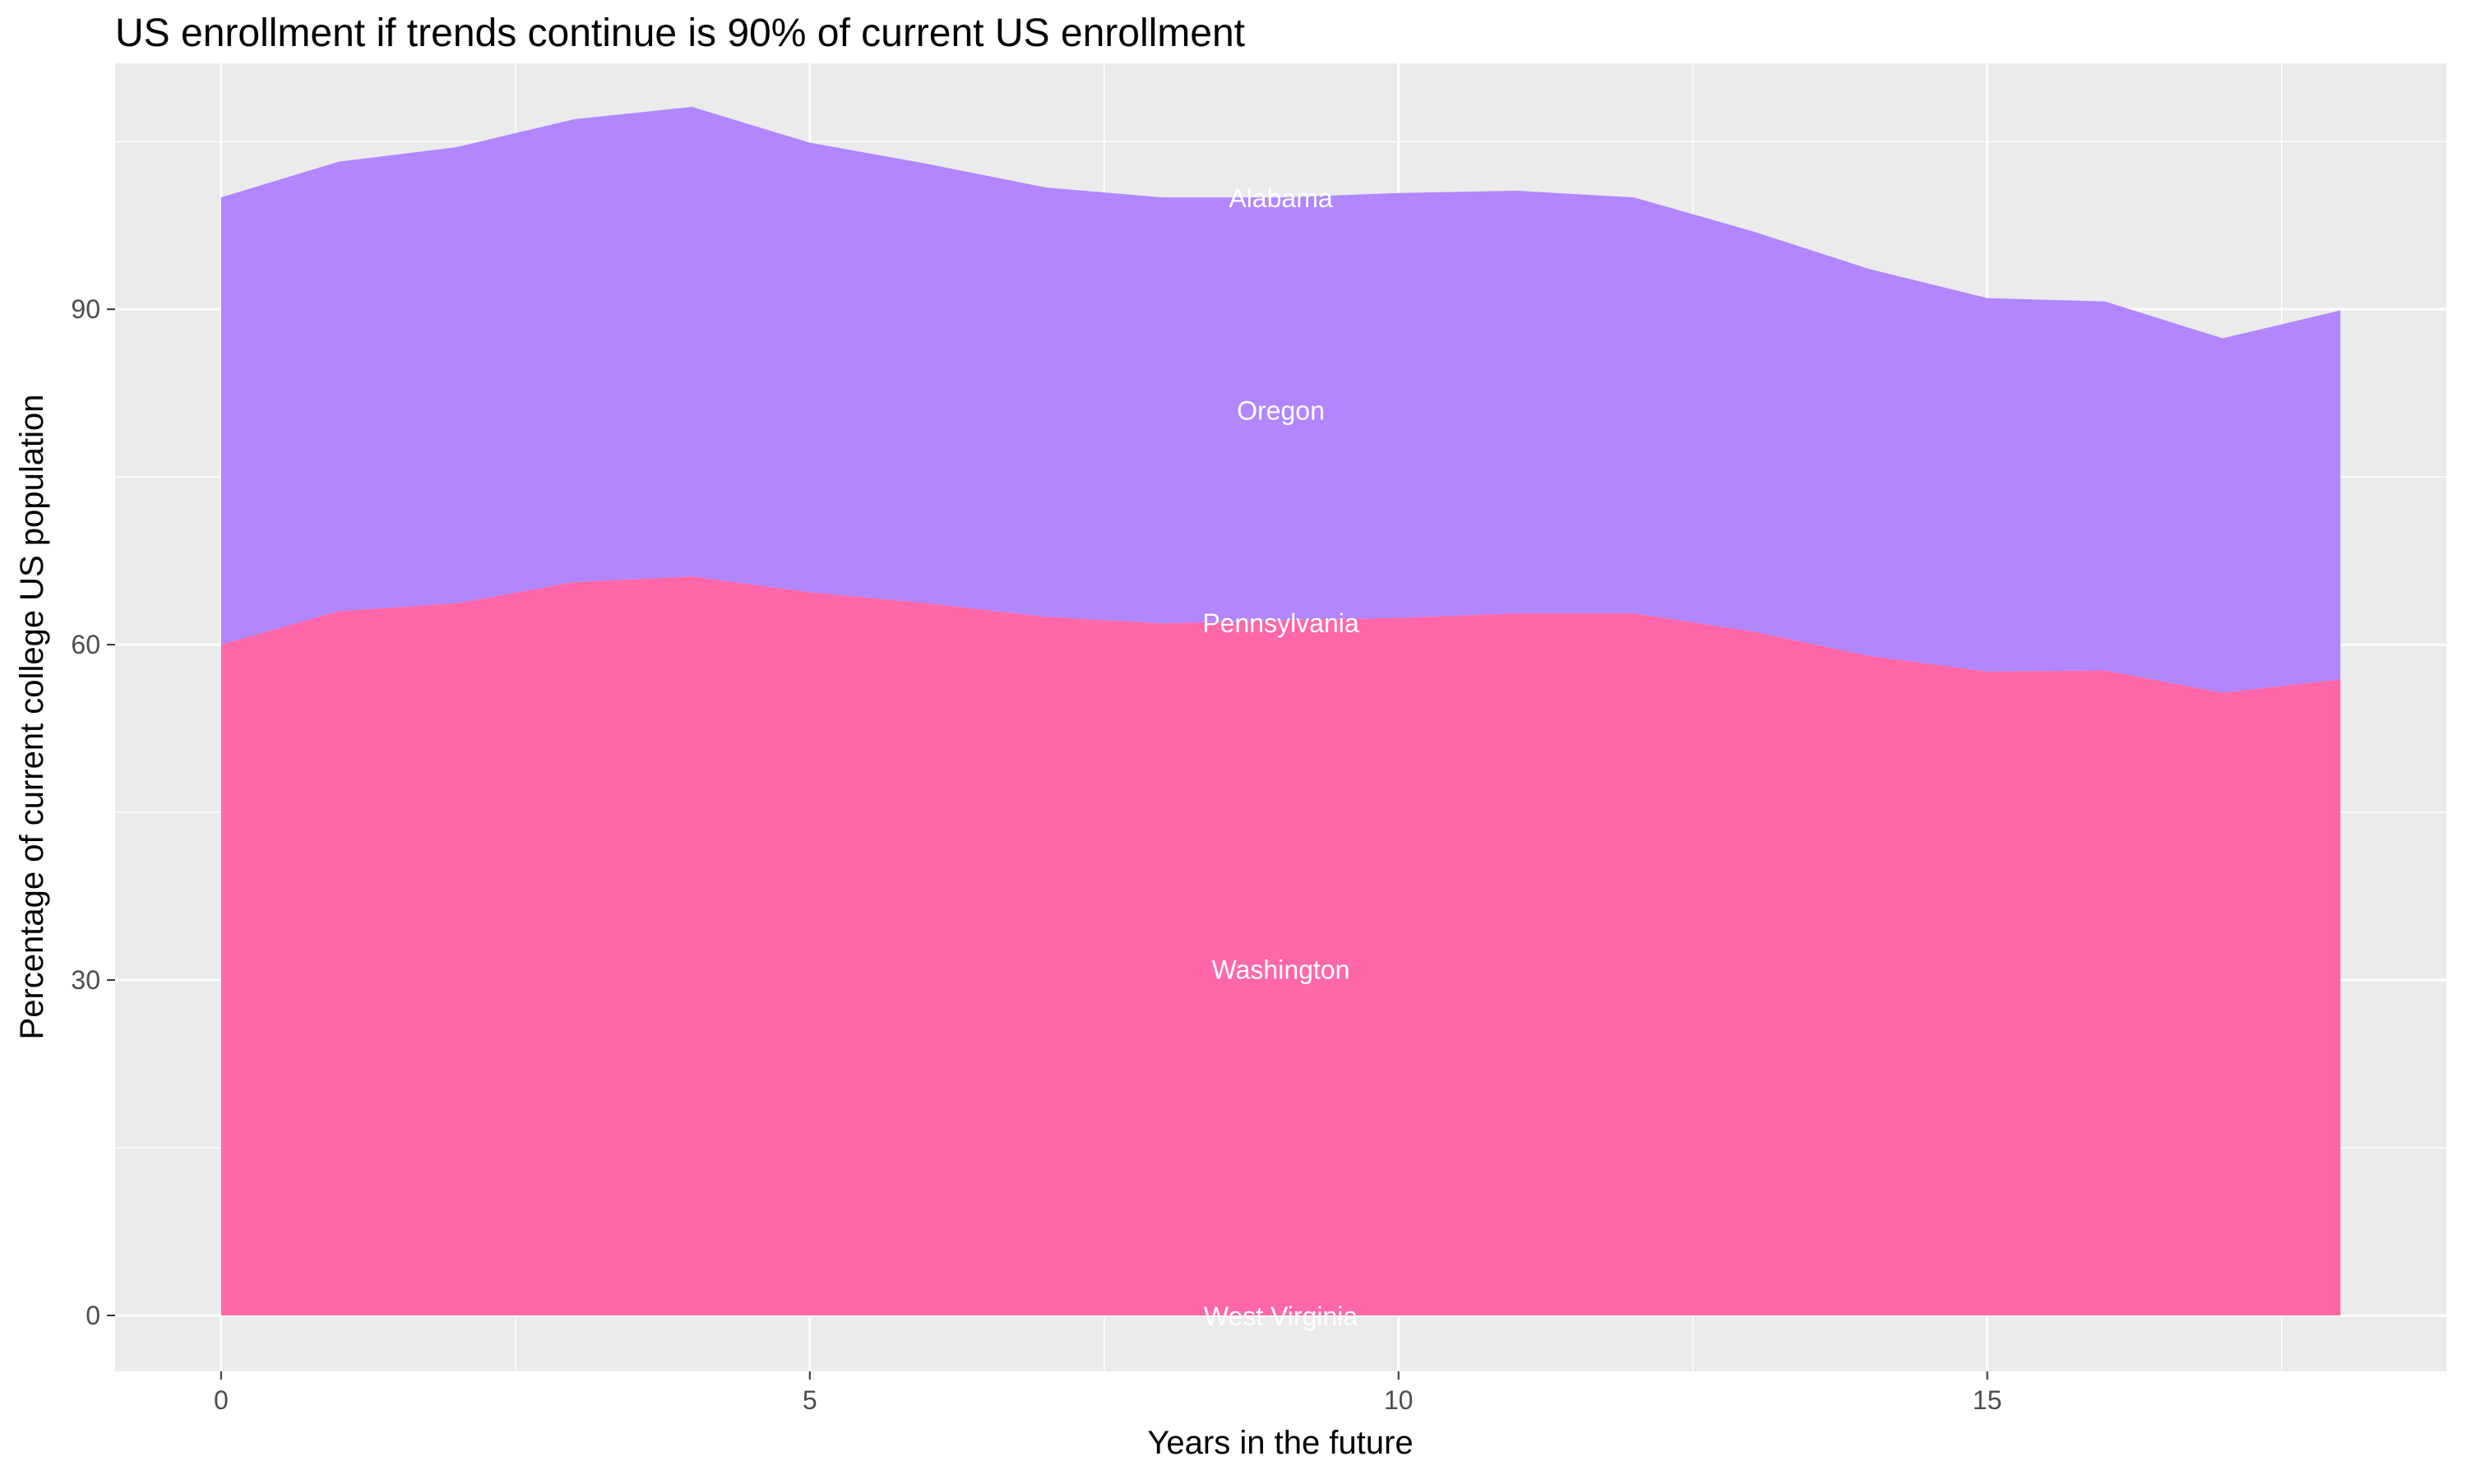  Describe the element at coordinates (1281, 1316) in the screenshot. I see `annotation-label: West Virginia` at that location.